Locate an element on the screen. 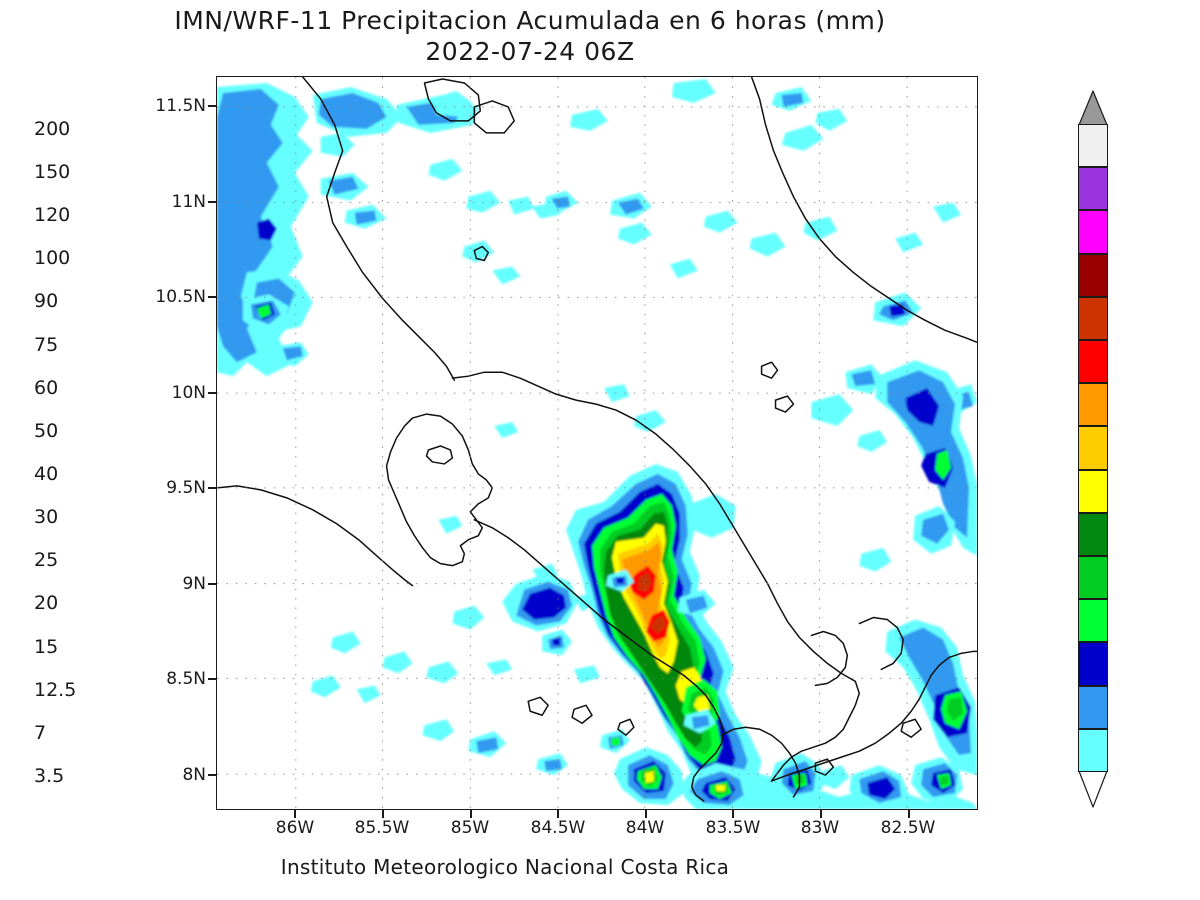 Image resolution: width=1200 pixels, height=900 pixels. colorbar-label: 100 is located at coordinates (52, 258).